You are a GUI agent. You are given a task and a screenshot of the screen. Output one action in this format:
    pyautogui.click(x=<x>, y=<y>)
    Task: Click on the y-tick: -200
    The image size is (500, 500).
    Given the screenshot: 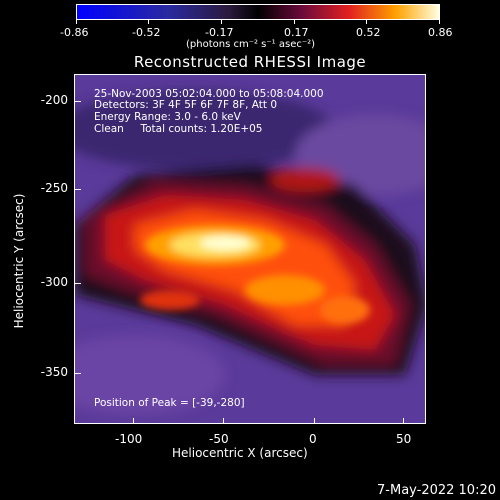 What is the action you would take?
    pyautogui.click(x=54, y=100)
    